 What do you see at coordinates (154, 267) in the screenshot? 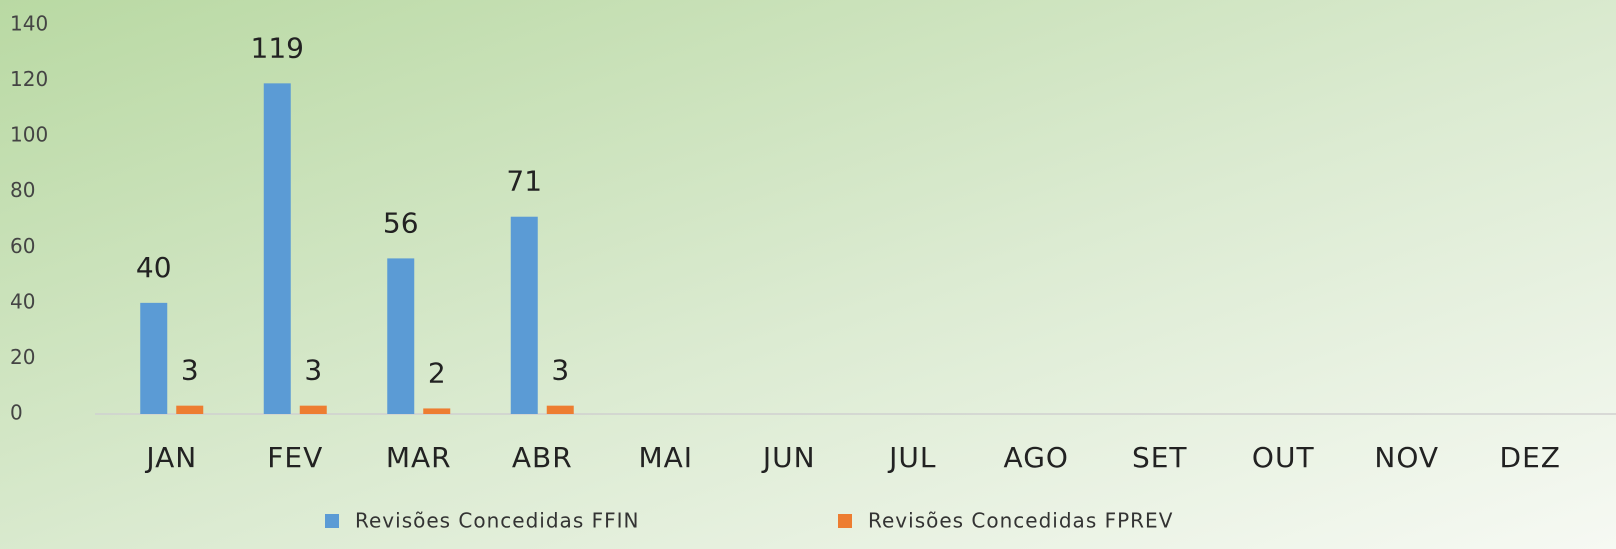
I see `data-label: 40` at bounding box center [154, 267].